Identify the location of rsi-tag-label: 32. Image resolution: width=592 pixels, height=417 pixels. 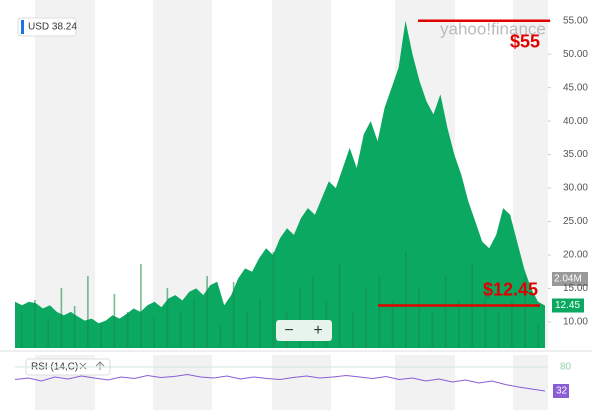
(562, 391).